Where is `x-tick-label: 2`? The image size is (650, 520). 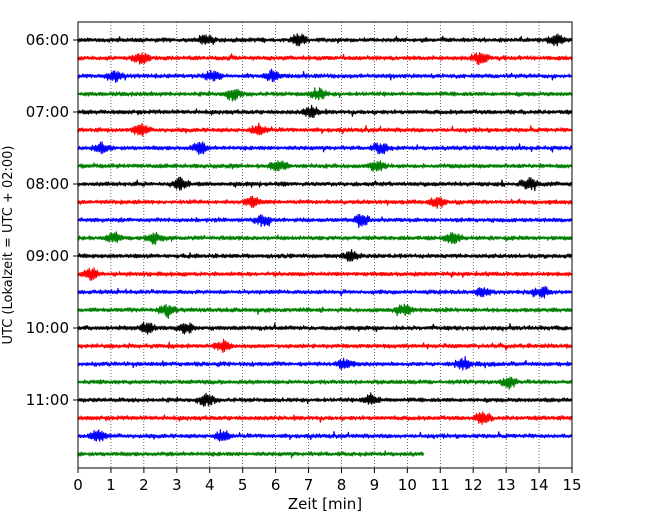
x-tick-label: 2 is located at coordinates (144, 485).